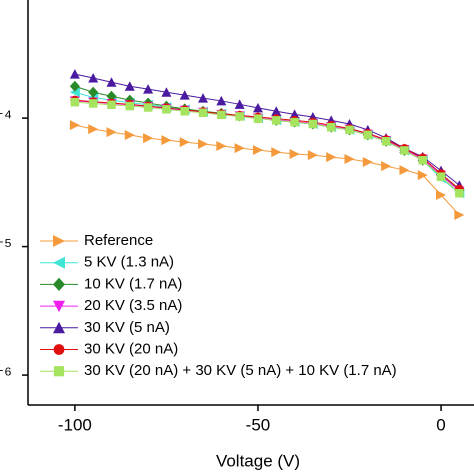 This screenshot has width=474, height=474. I want to click on legend-label: 30 KV (20 nA), so click(131, 348).